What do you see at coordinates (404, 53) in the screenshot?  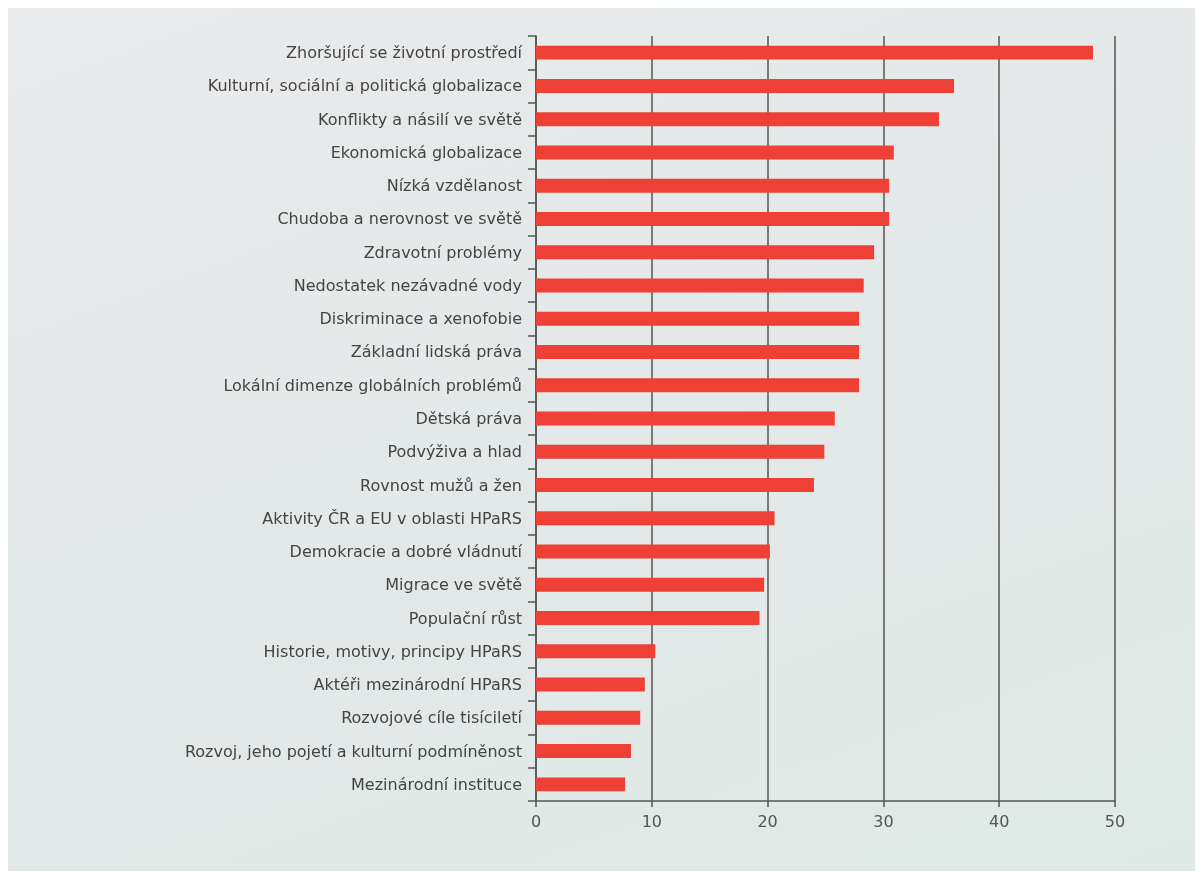 I see `y-tick-label: Zhoršující se životní prostředí` at bounding box center [404, 53].